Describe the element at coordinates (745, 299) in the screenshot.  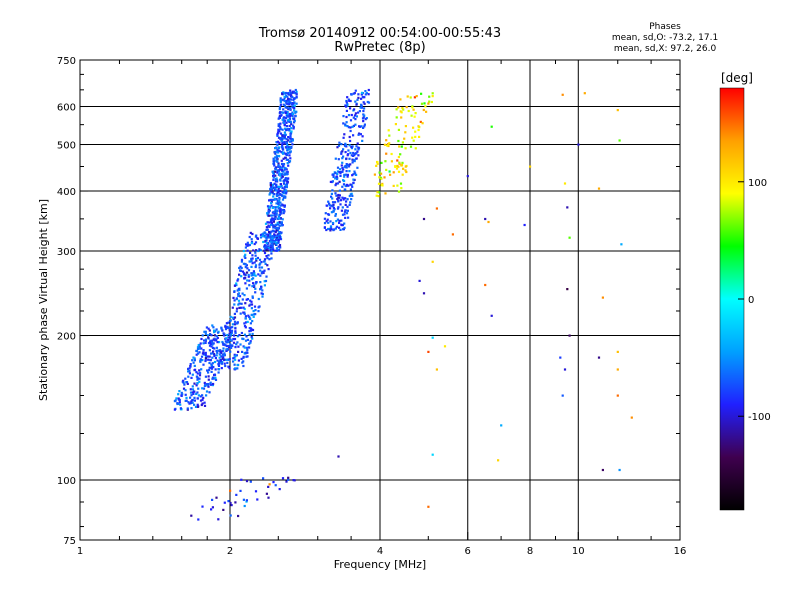
I see `phase-colorbar: 100 0 -100` at that location.